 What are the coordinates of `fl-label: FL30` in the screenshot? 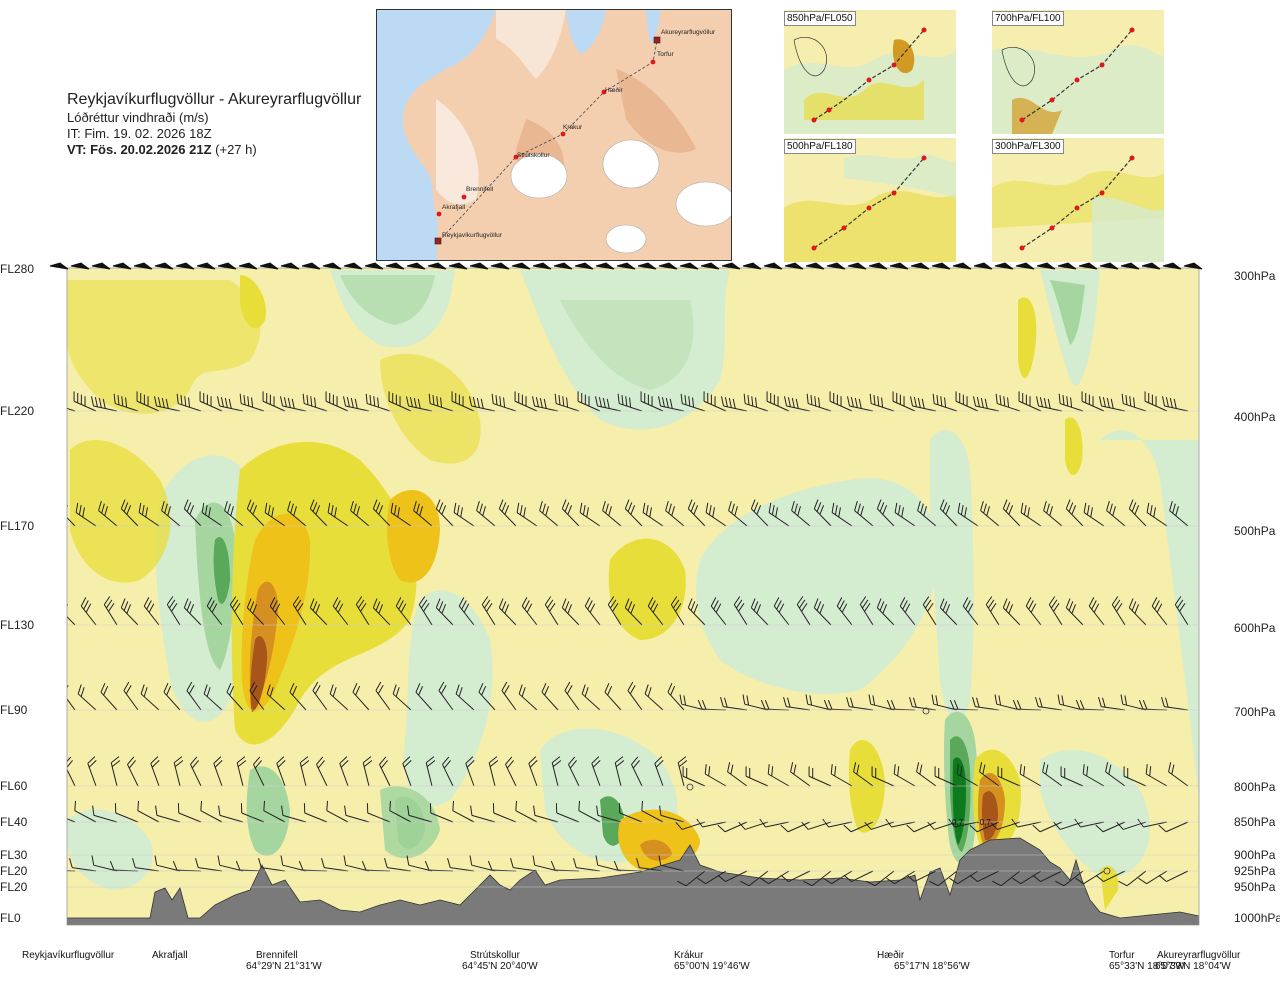 It's located at (14, 855).